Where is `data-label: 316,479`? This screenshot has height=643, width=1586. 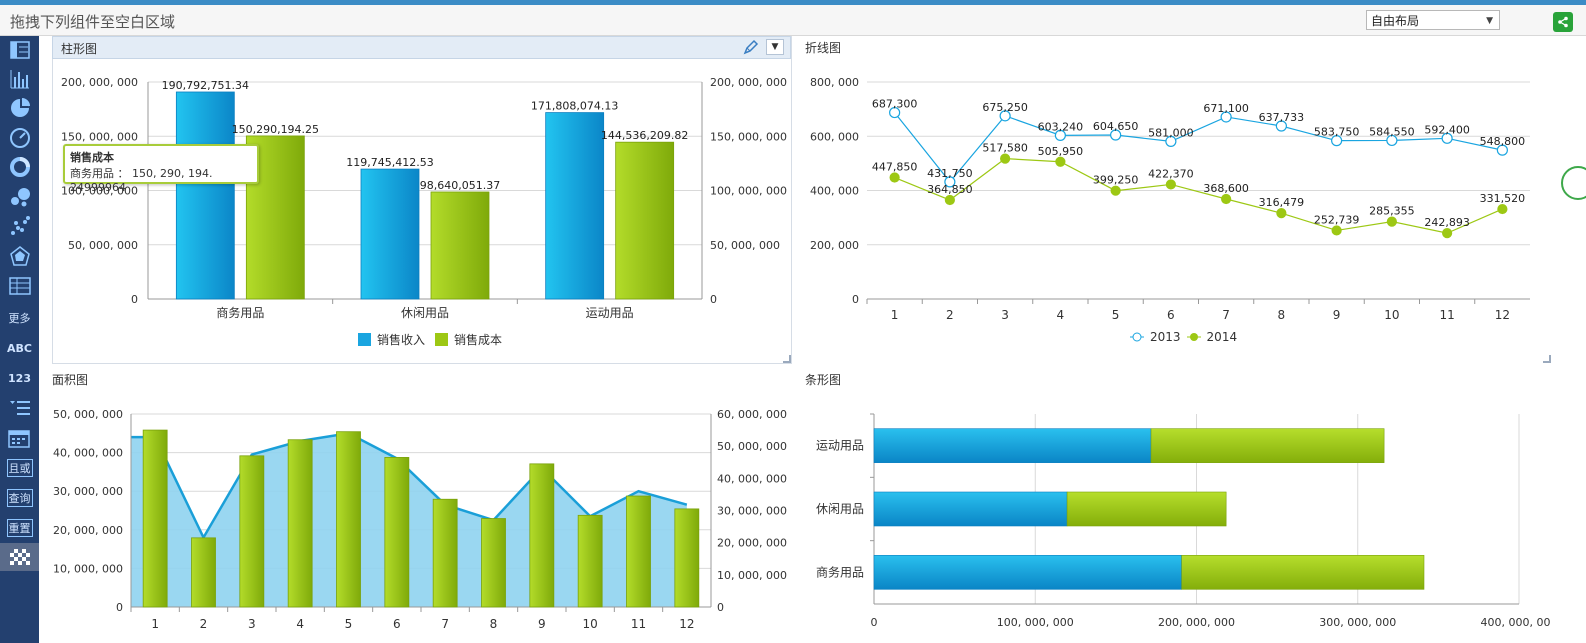
data-label: 316,479 is located at coordinates (1282, 202).